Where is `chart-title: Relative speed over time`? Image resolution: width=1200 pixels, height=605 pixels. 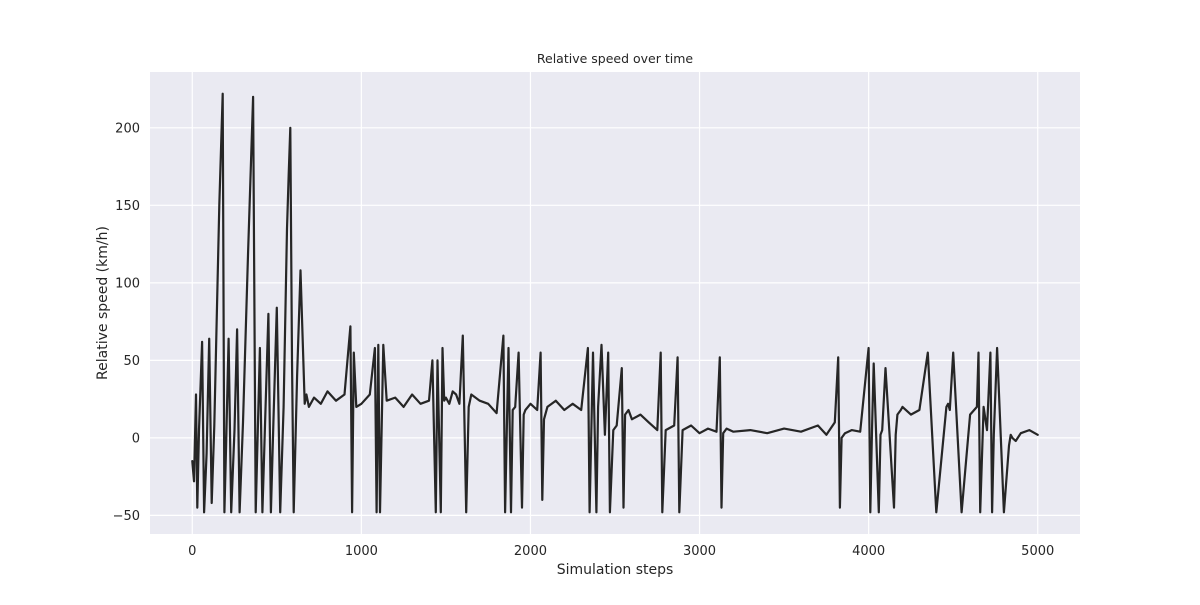
chart-title: Relative speed over time is located at coordinates (615, 58).